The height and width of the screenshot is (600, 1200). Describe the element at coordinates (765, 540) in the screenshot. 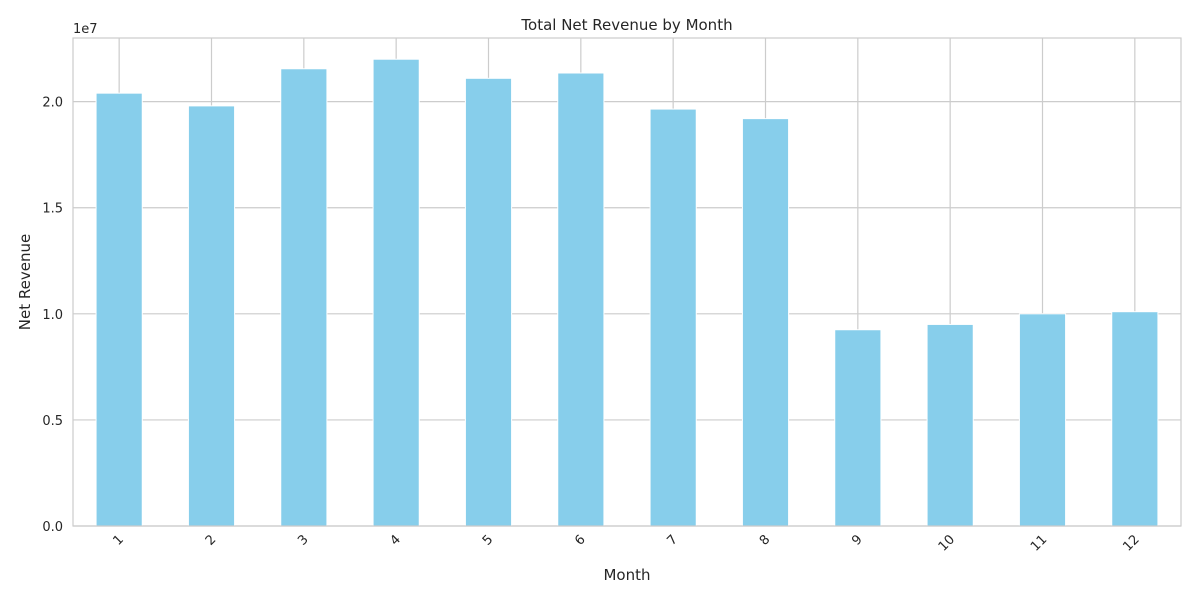

I see `x-tick-label: 8` at that location.